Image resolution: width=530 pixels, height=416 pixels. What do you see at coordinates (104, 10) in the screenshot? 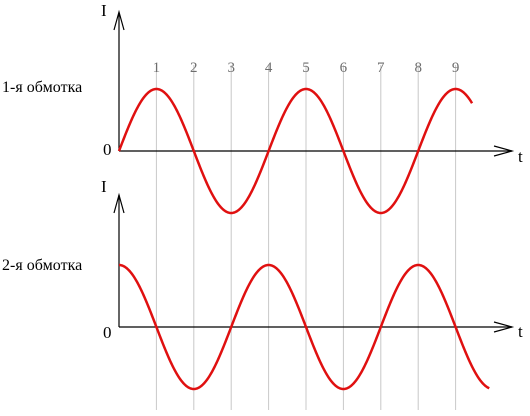
I see `top-y-axis-label: I` at bounding box center [104, 10].